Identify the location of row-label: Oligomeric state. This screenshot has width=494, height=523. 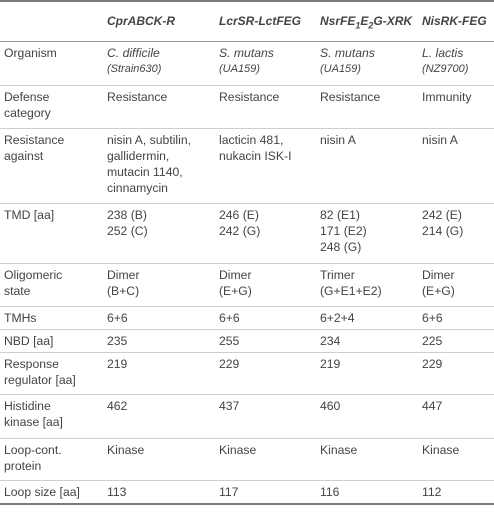
(51, 284).